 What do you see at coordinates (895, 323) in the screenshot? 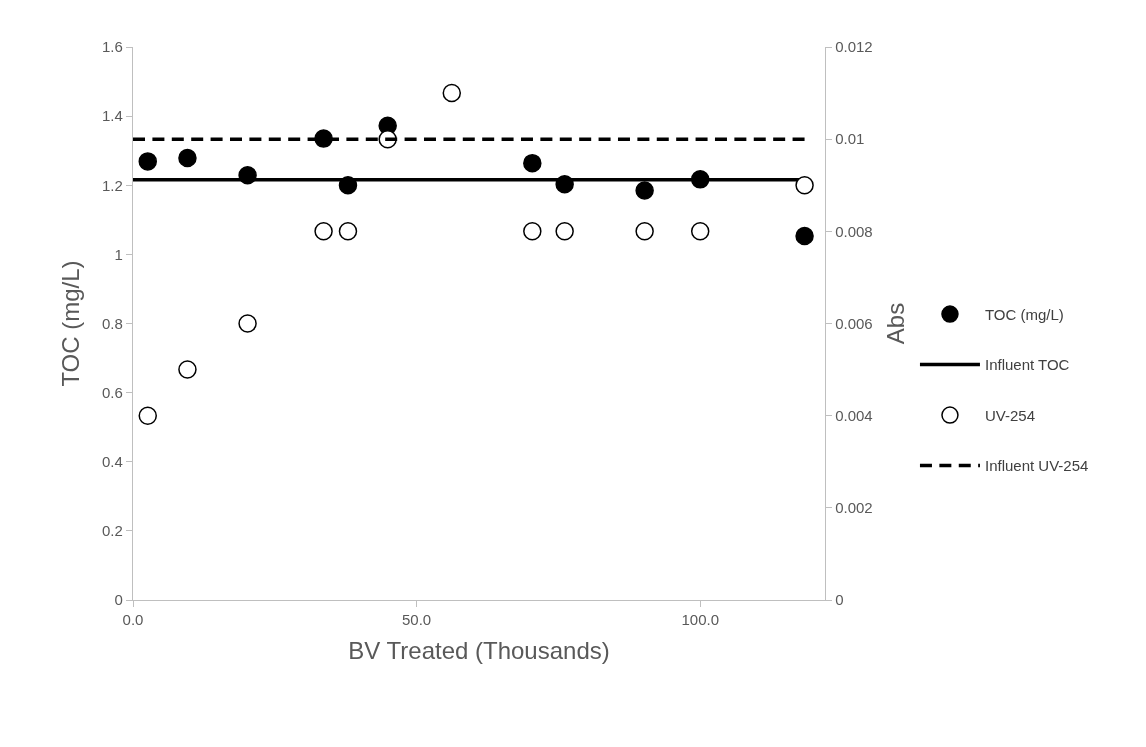
I see `y2-axis-title: Abs` at bounding box center [895, 323].